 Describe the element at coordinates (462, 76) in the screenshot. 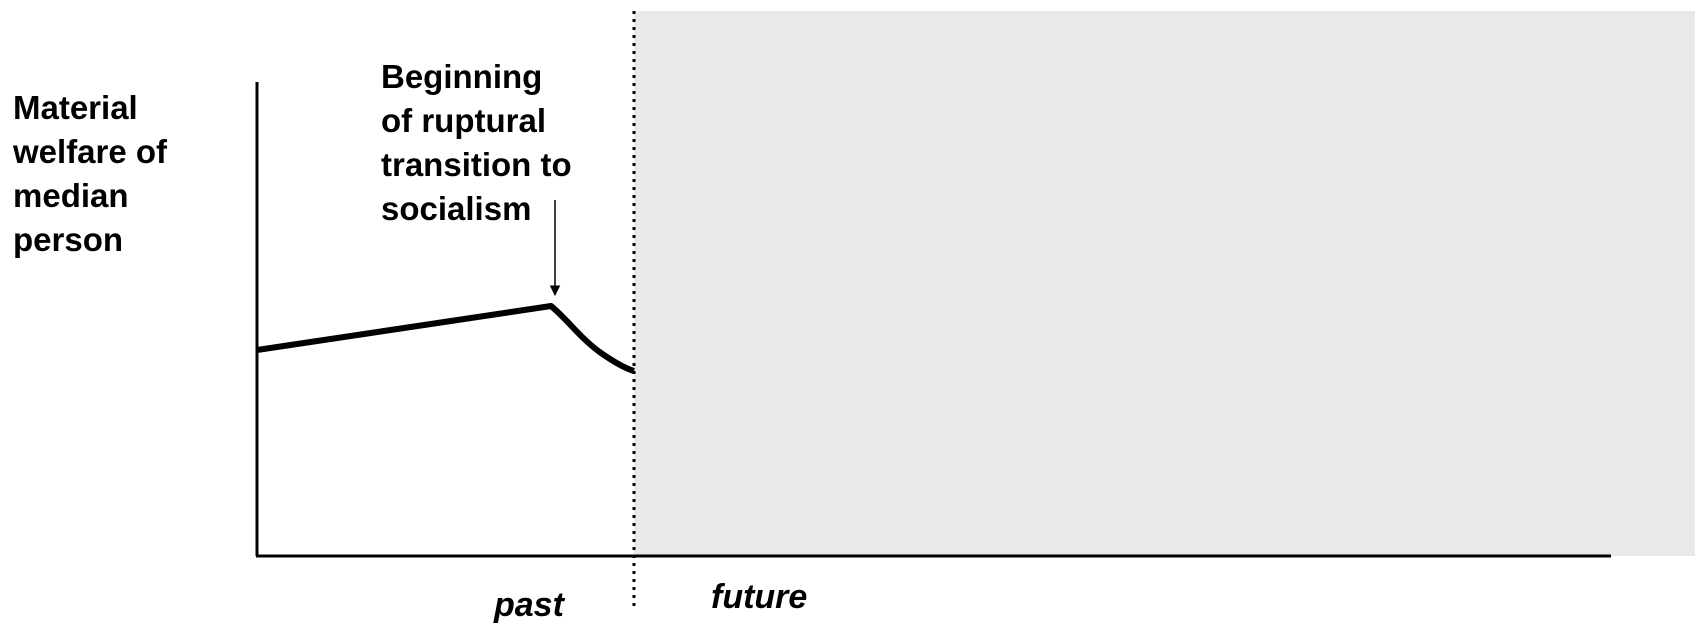

I see `annotation-line: Beginning` at that location.